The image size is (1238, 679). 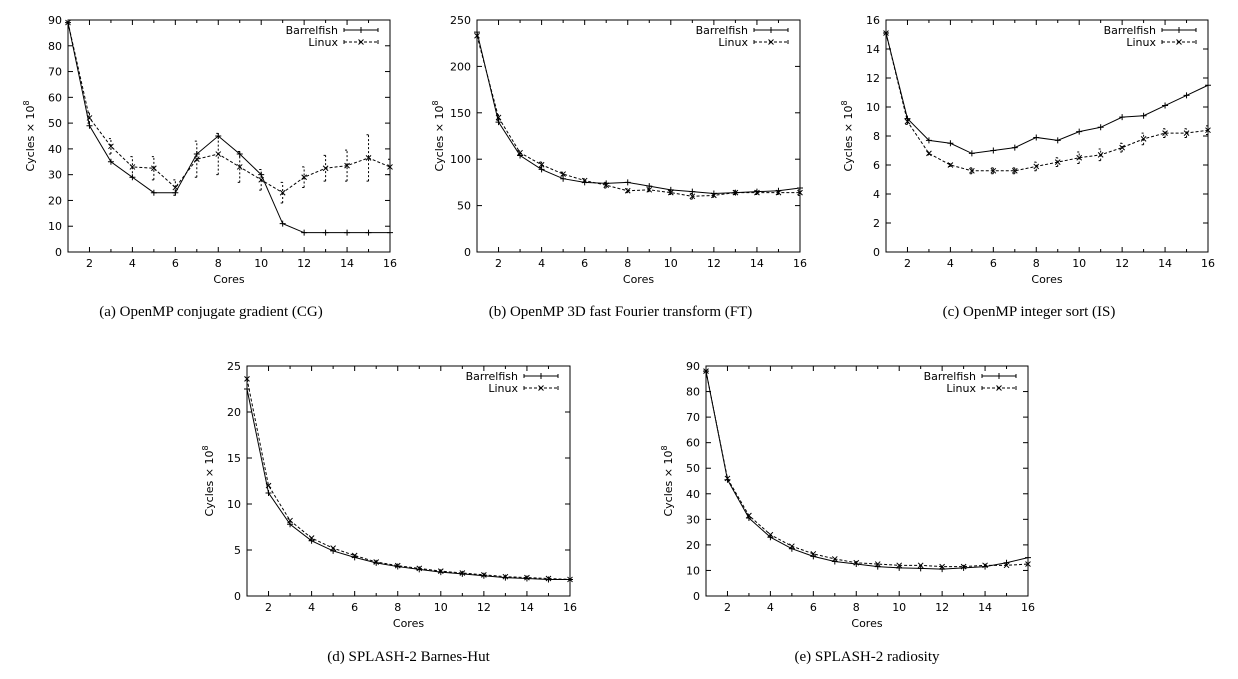 I want to click on y-tick-label: 15, so click(x=234, y=458).